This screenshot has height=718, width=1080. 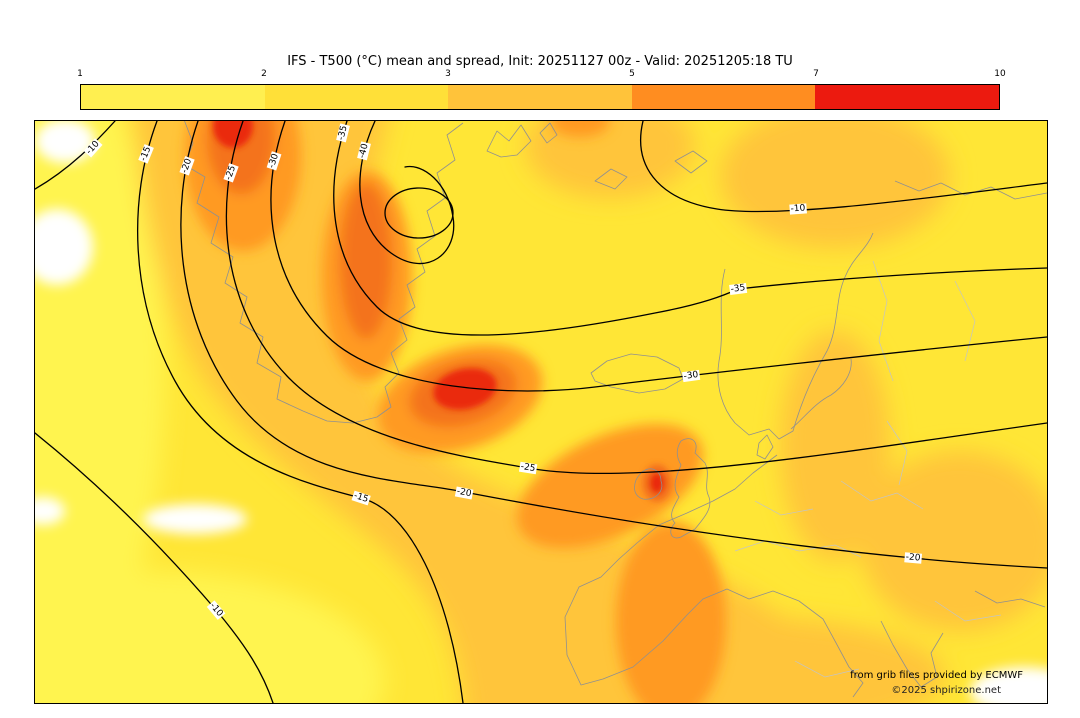 I want to click on coast-scandinavia, so click(x=795, y=336).